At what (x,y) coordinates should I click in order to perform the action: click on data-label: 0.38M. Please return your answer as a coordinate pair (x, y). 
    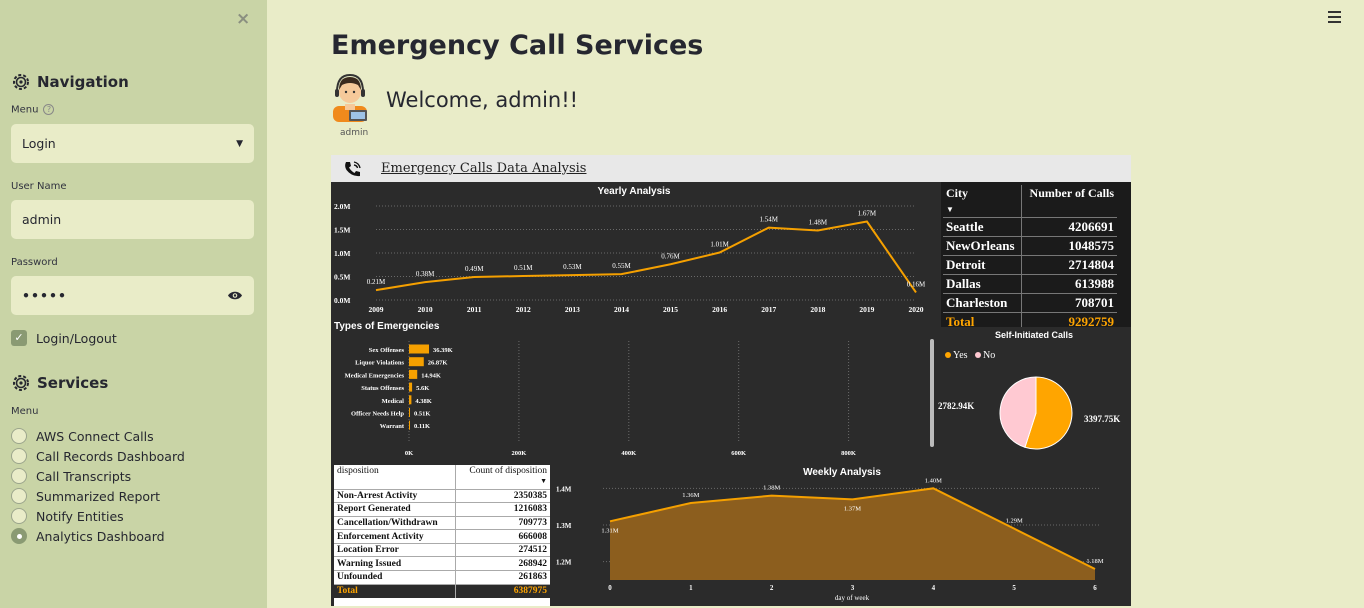
    Looking at the image, I should click on (425, 274).